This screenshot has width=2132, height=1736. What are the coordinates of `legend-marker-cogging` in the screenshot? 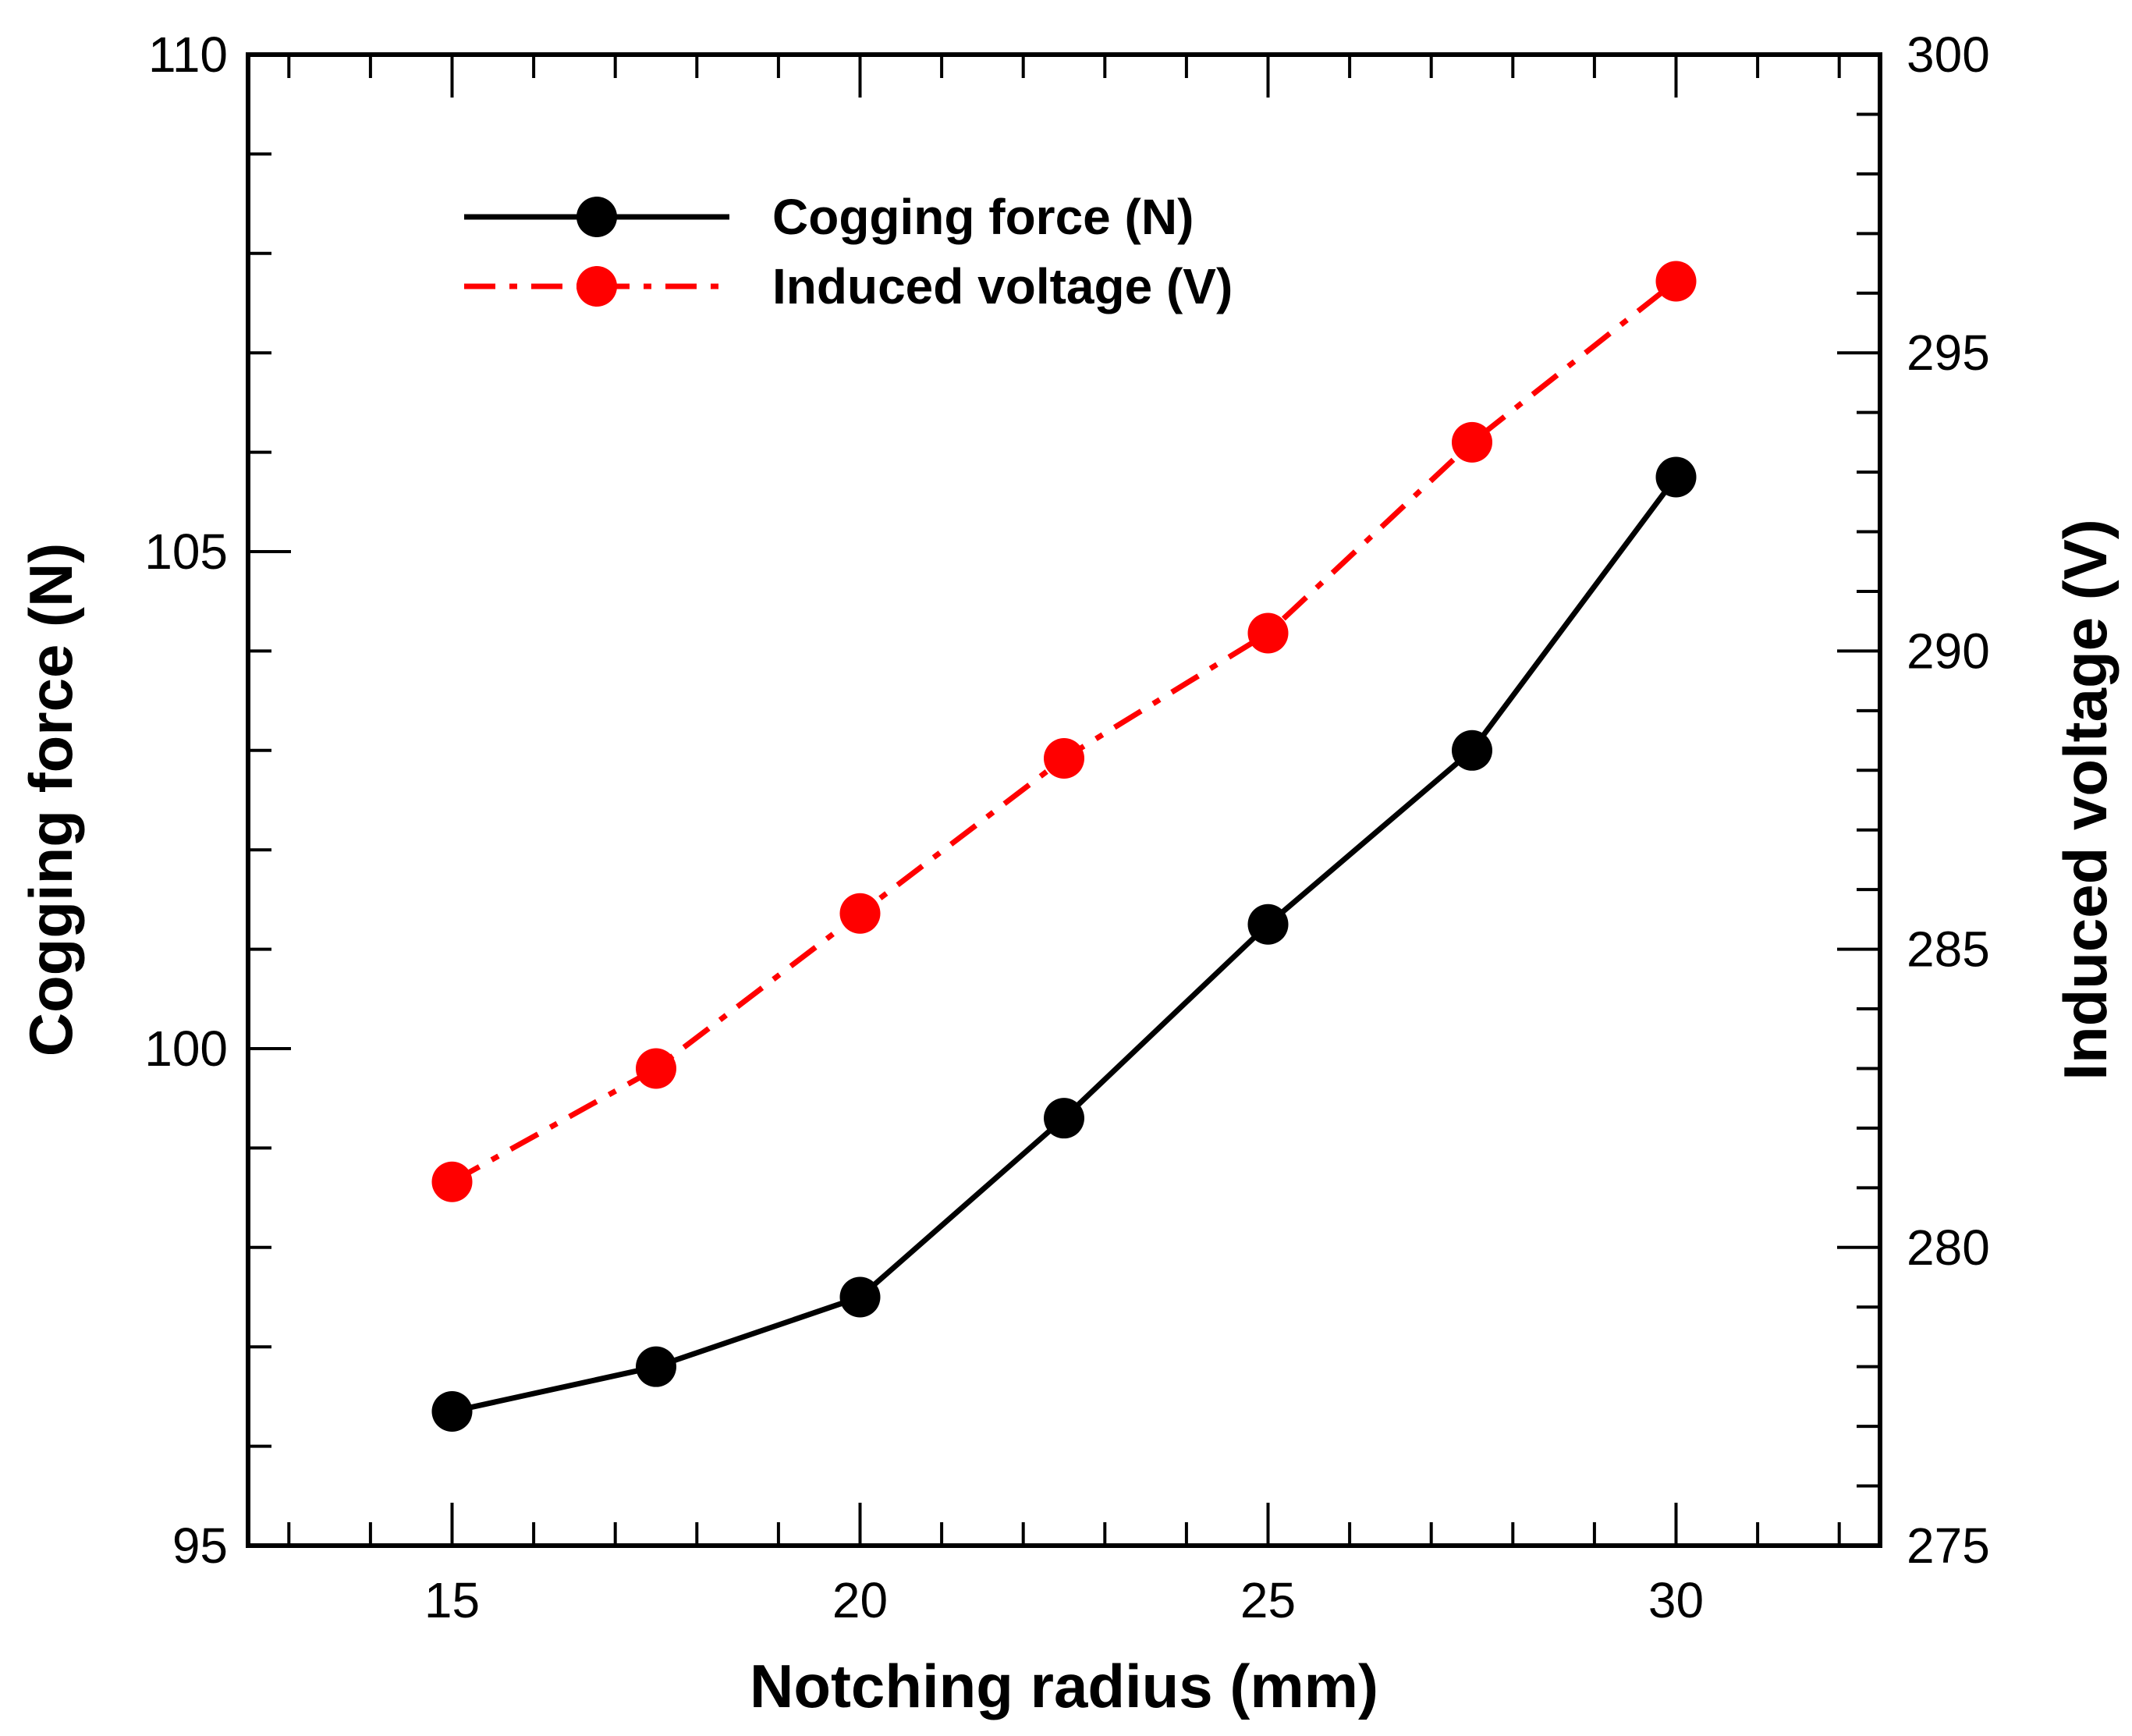 It's located at (596, 217).